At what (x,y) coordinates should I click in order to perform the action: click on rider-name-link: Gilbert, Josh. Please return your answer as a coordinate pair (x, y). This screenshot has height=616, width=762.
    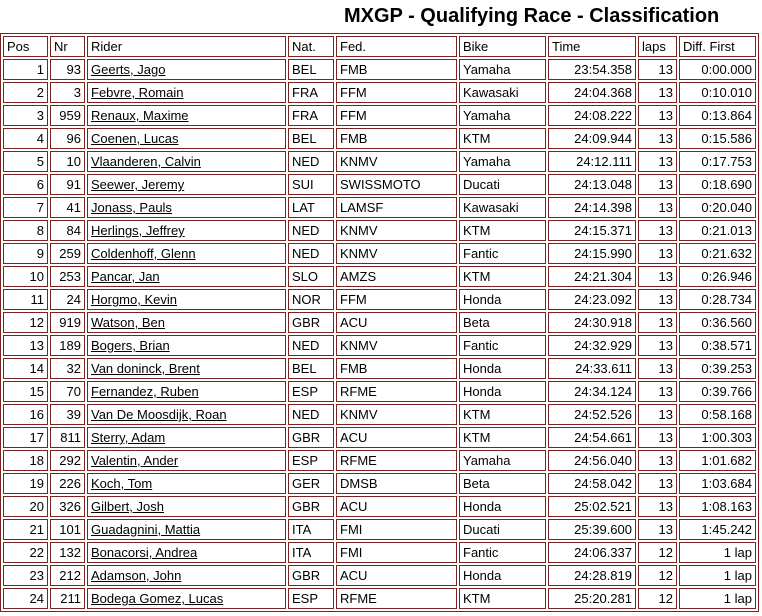
    Looking at the image, I should click on (127, 506).